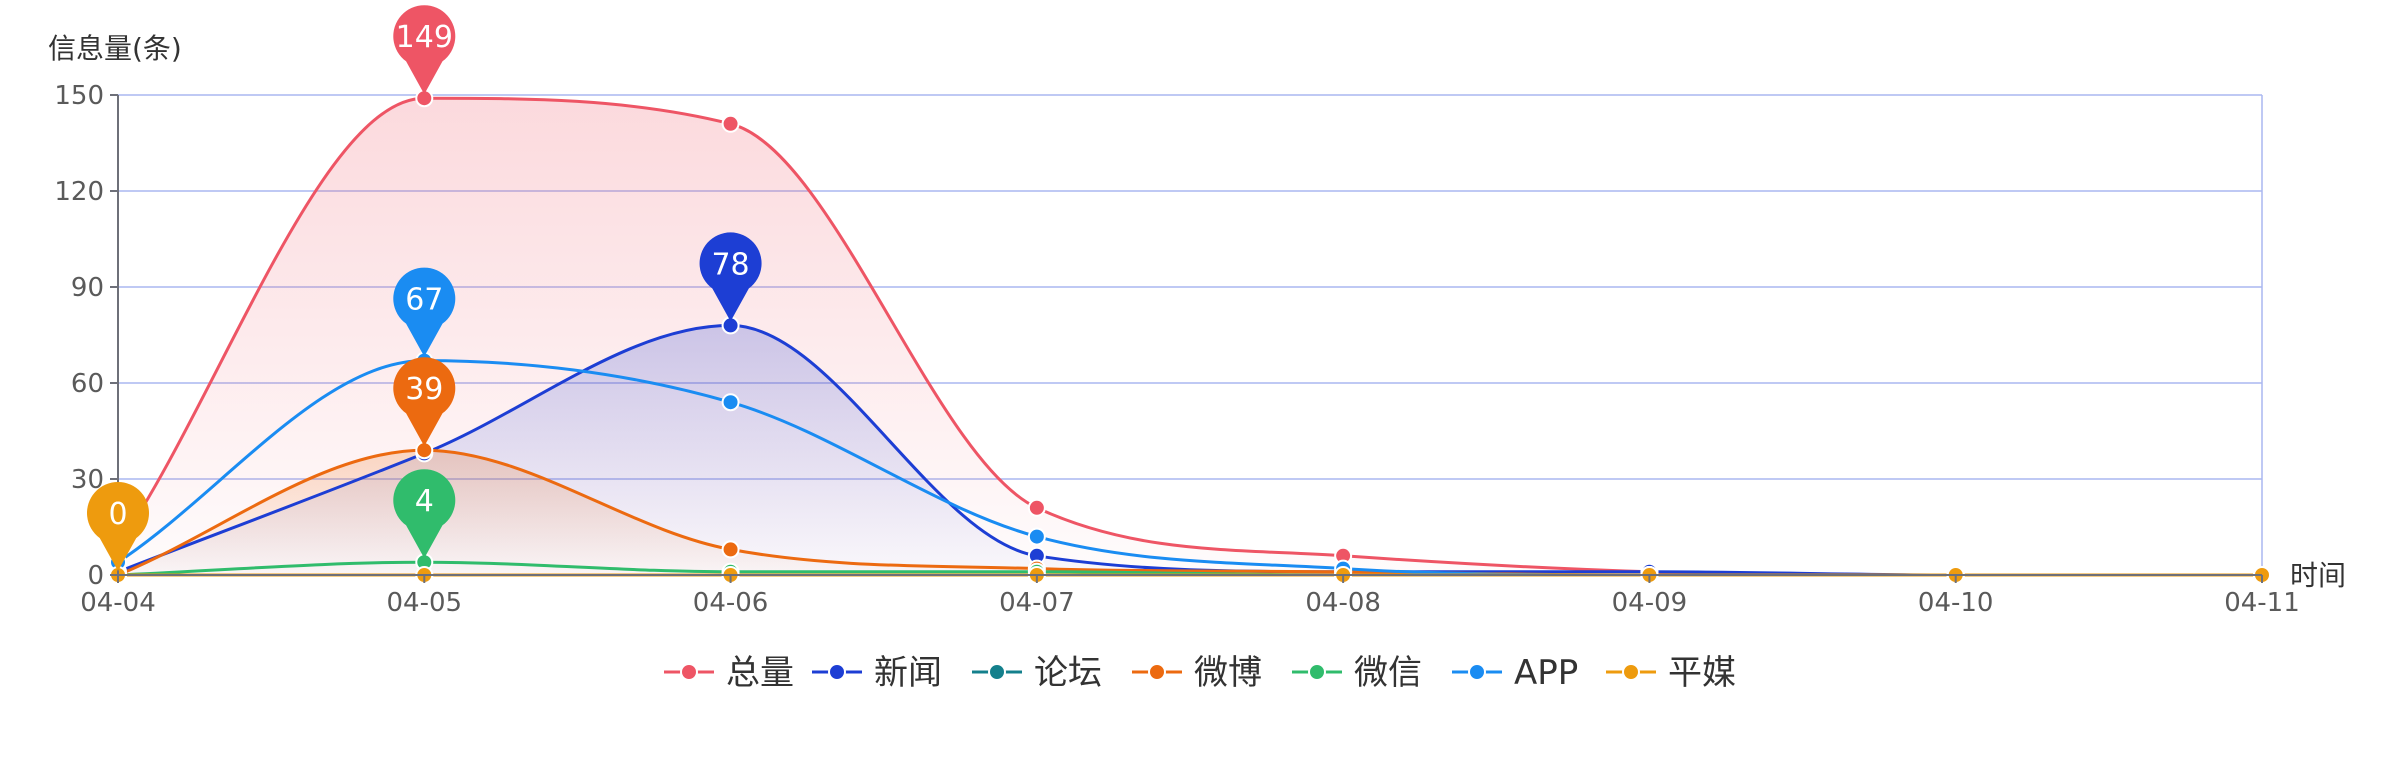 The width and height of the screenshot is (2393, 759). What do you see at coordinates (730, 549) in the screenshot?
I see `series-3-point` at bounding box center [730, 549].